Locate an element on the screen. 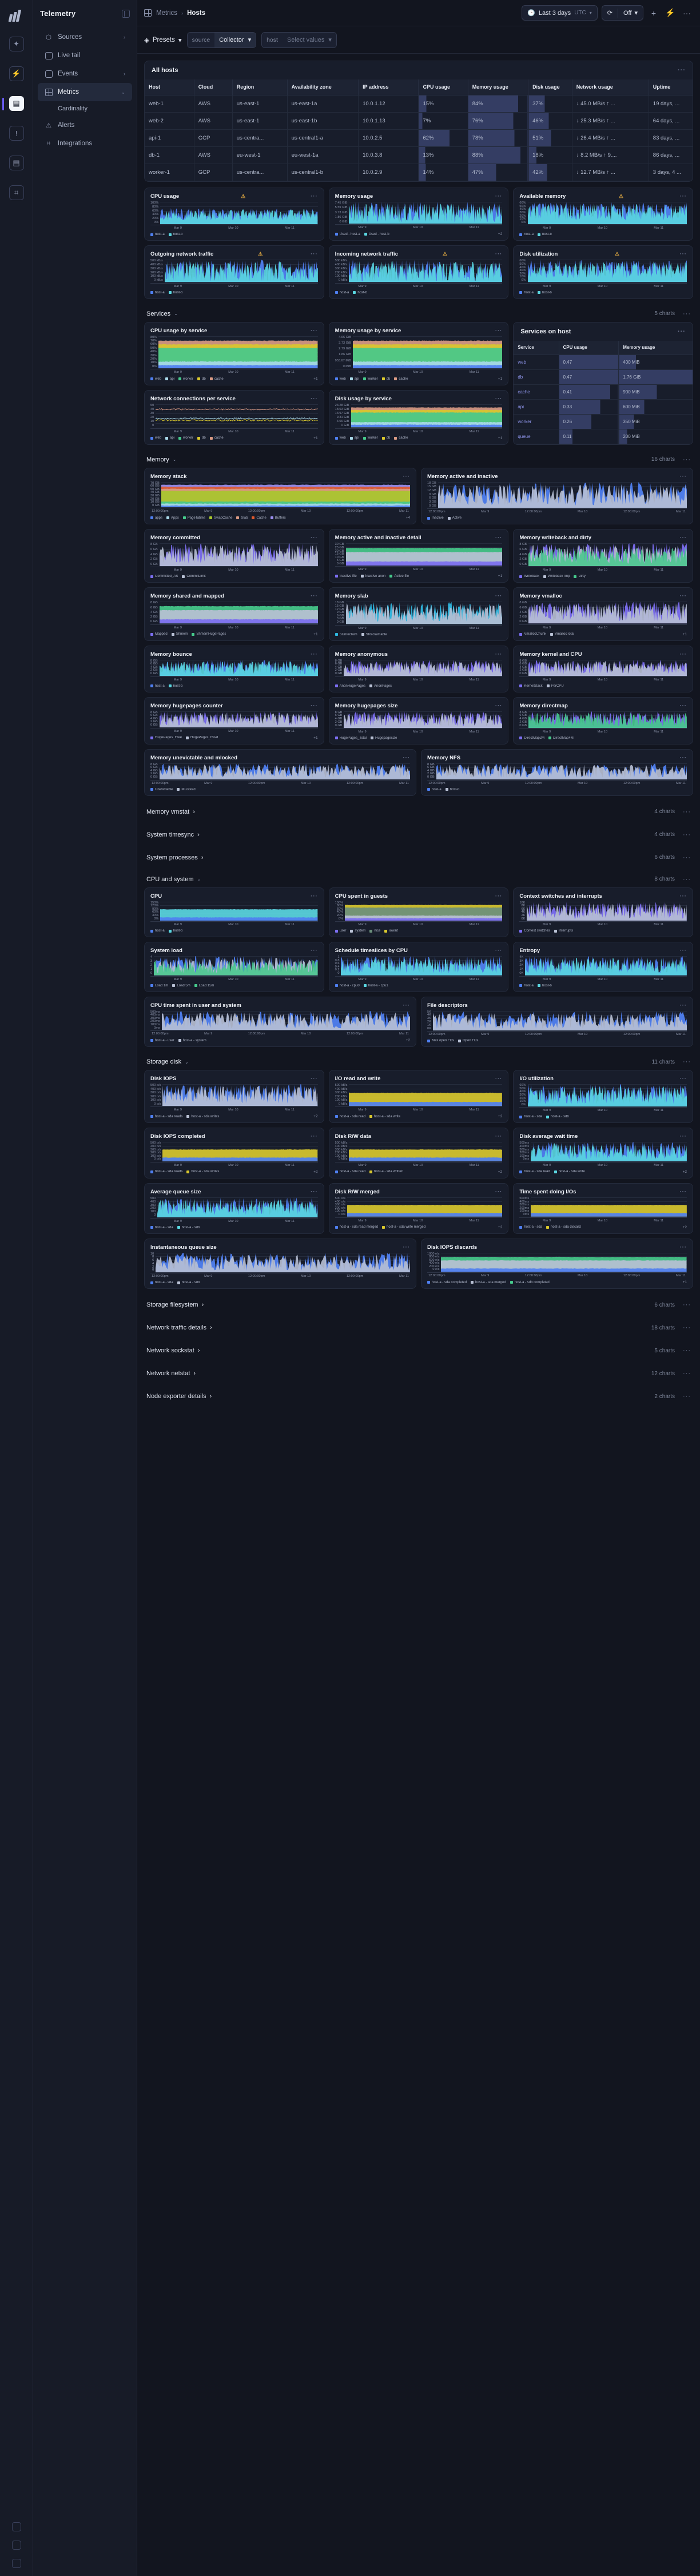  legend-item: api is located at coordinates (354, 438).